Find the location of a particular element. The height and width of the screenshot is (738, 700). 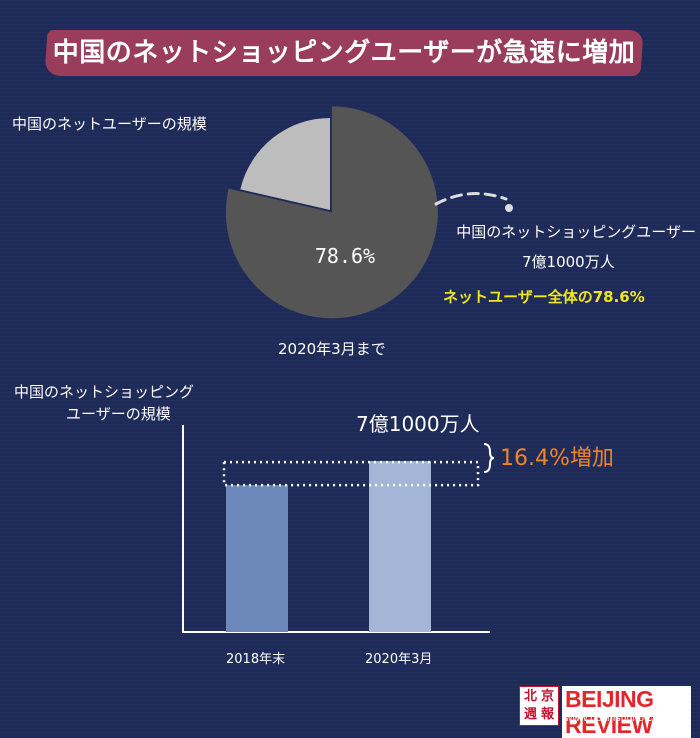

increase-range-box is located at coordinates (351, 473).